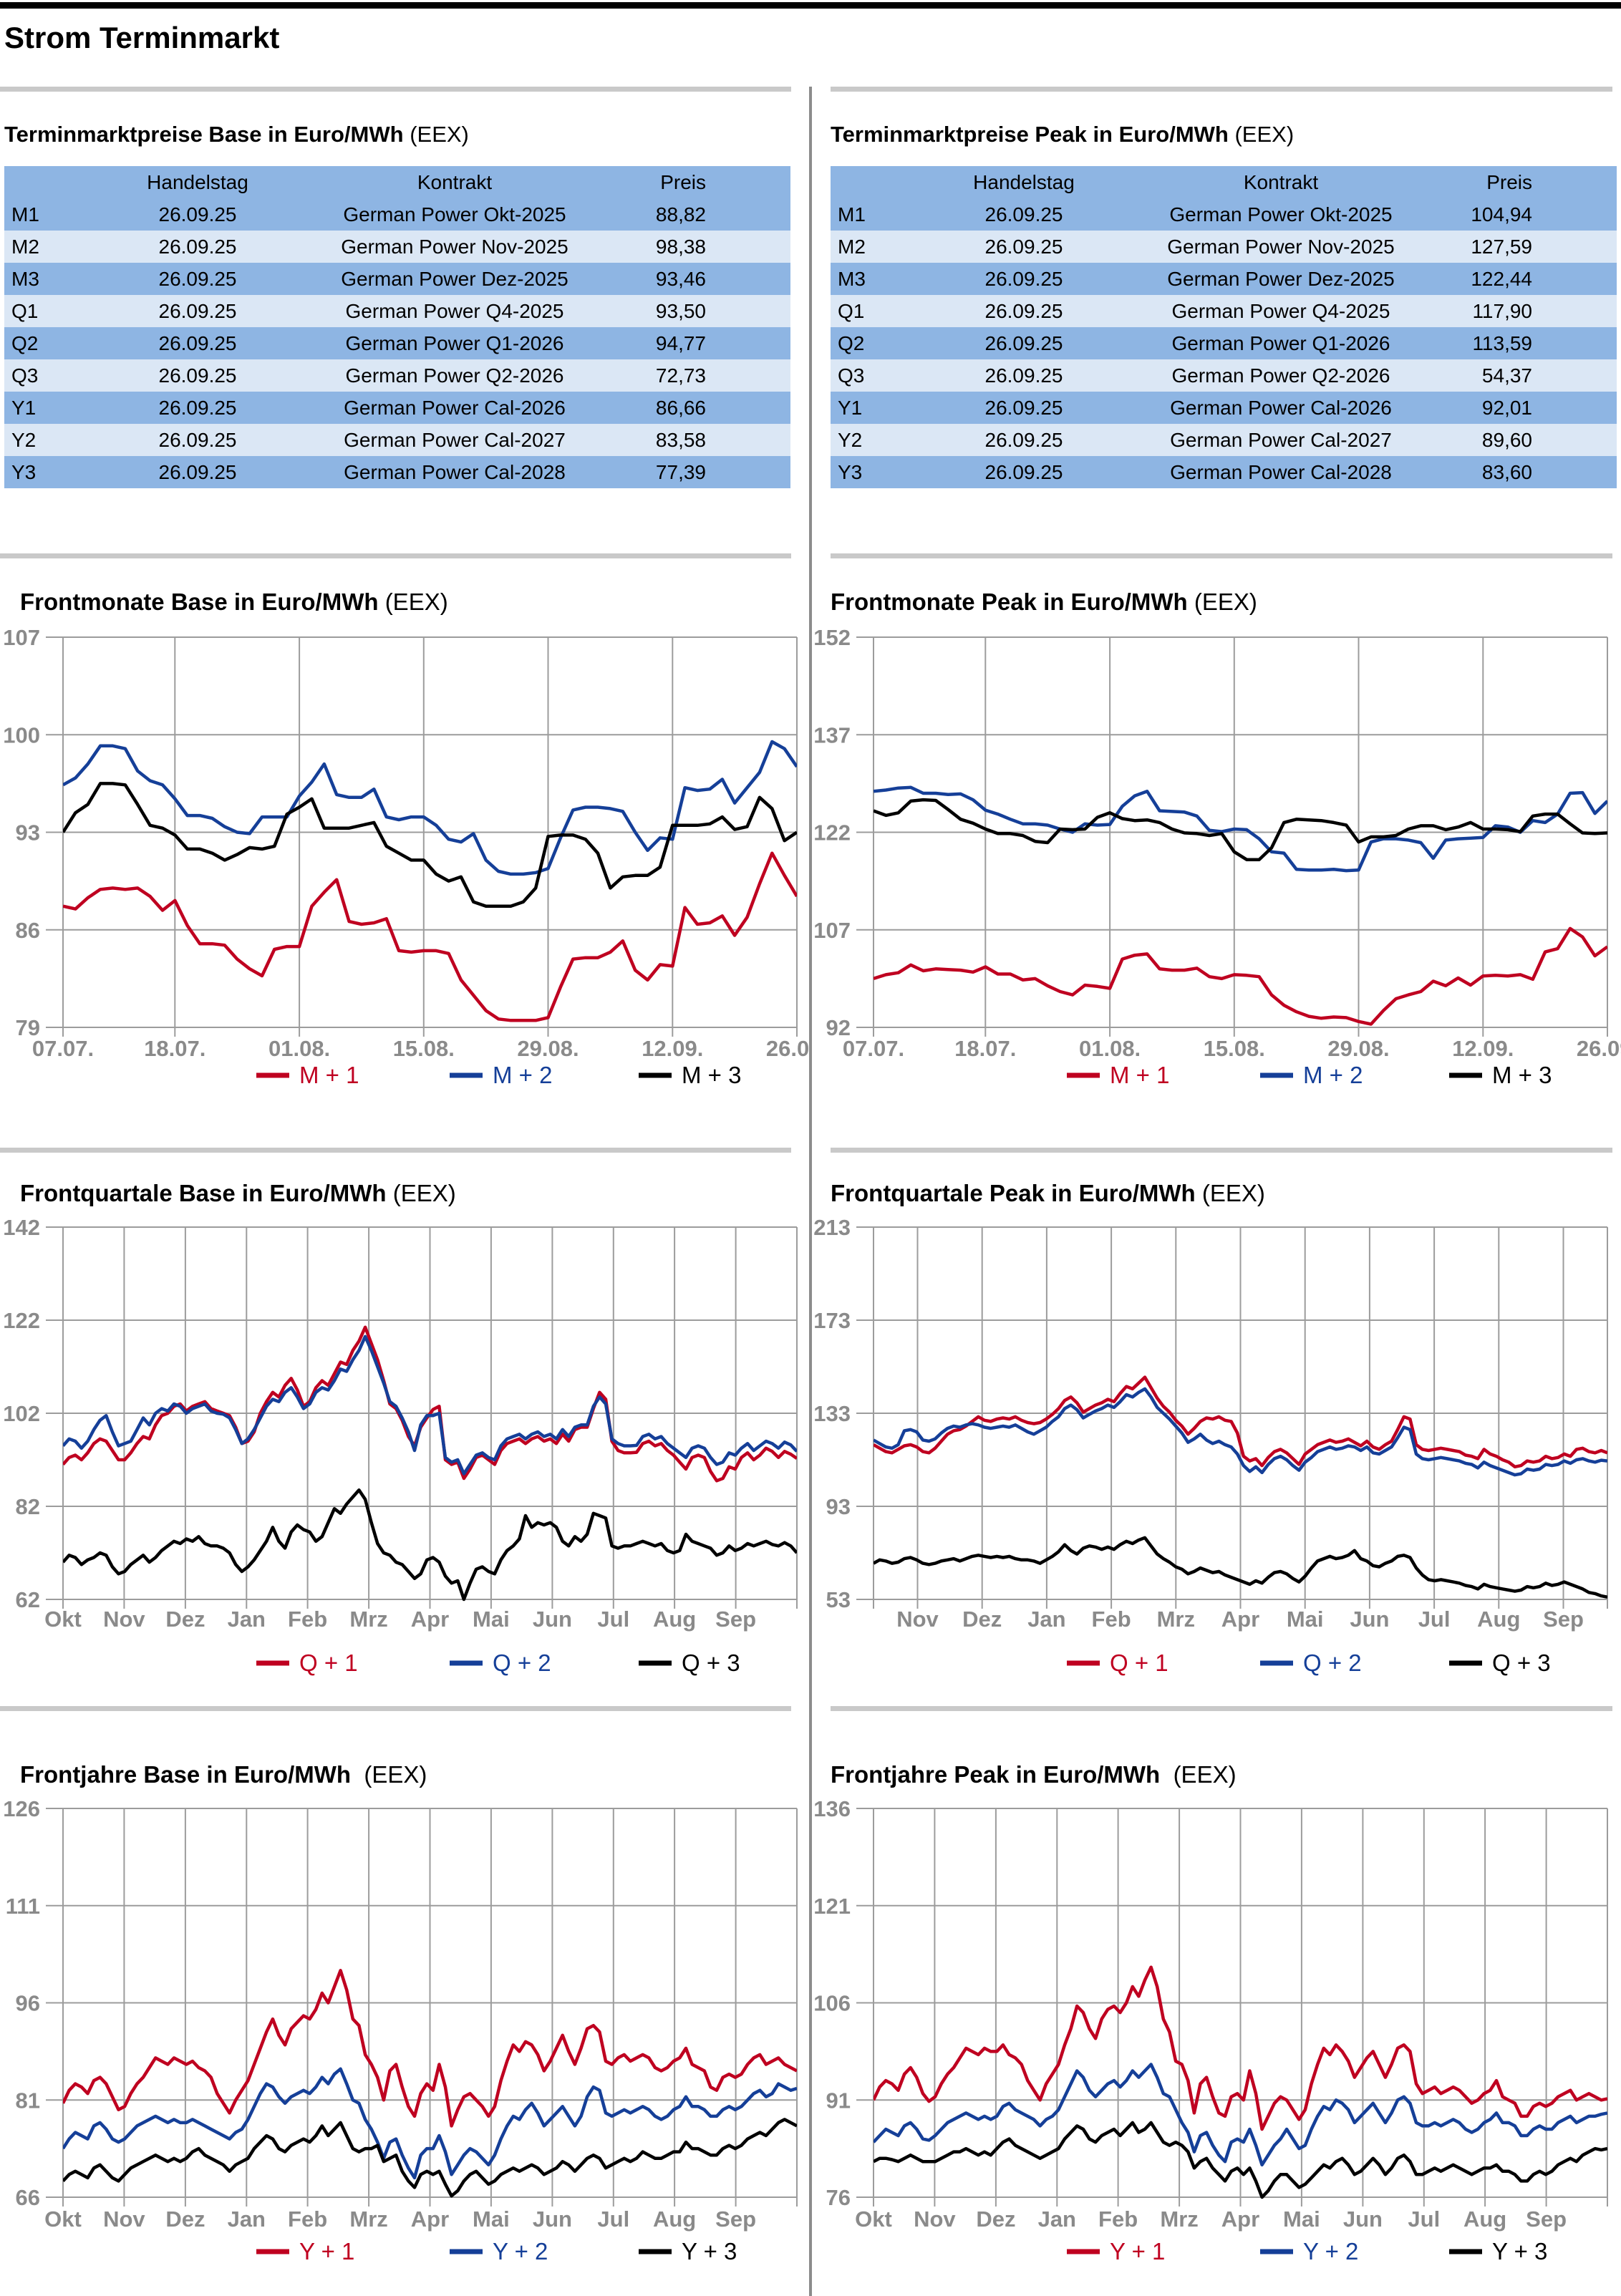  Describe the element at coordinates (234, 601) in the screenshot. I see `chart-title-frontmonate-base: Frontmonate Base in Euro/MWh (EEX)` at that location.